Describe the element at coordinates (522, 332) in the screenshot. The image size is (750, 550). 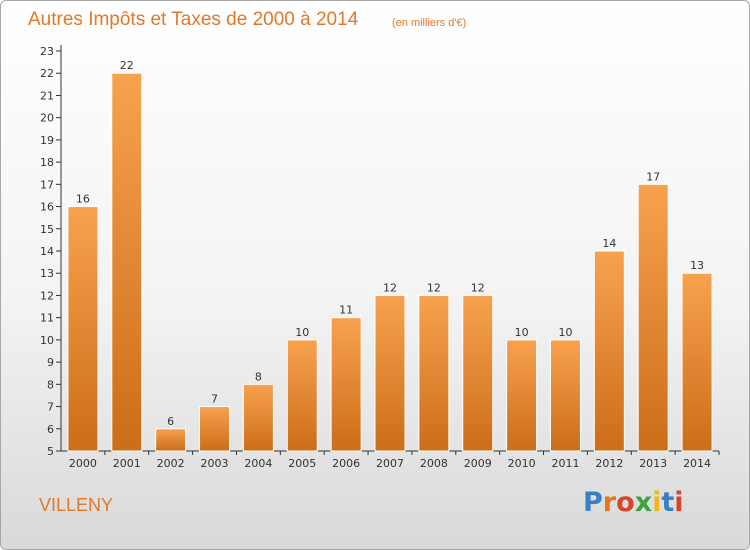
I see `data-label-2010: 10` at that location.